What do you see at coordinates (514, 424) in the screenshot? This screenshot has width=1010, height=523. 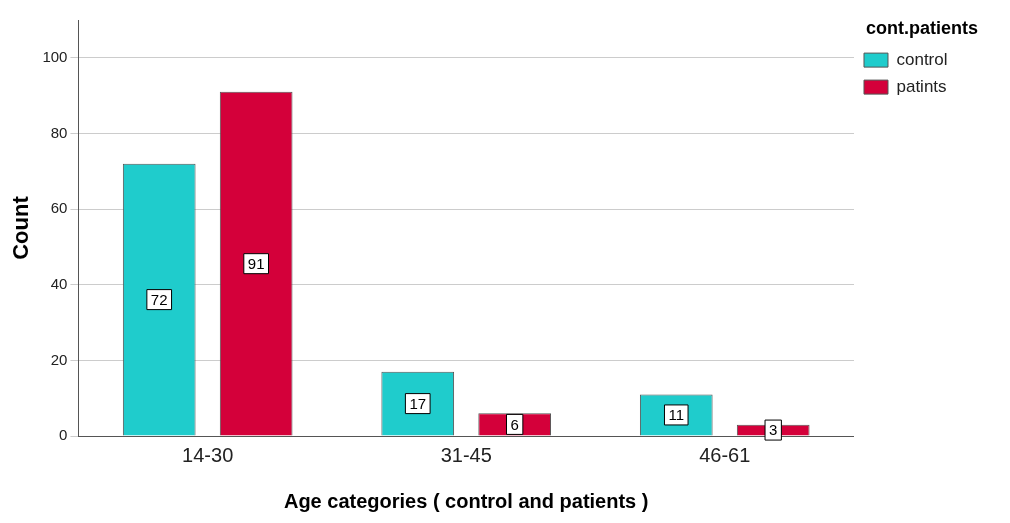 I see `data-label: 6` at bounding box center [514, 424].